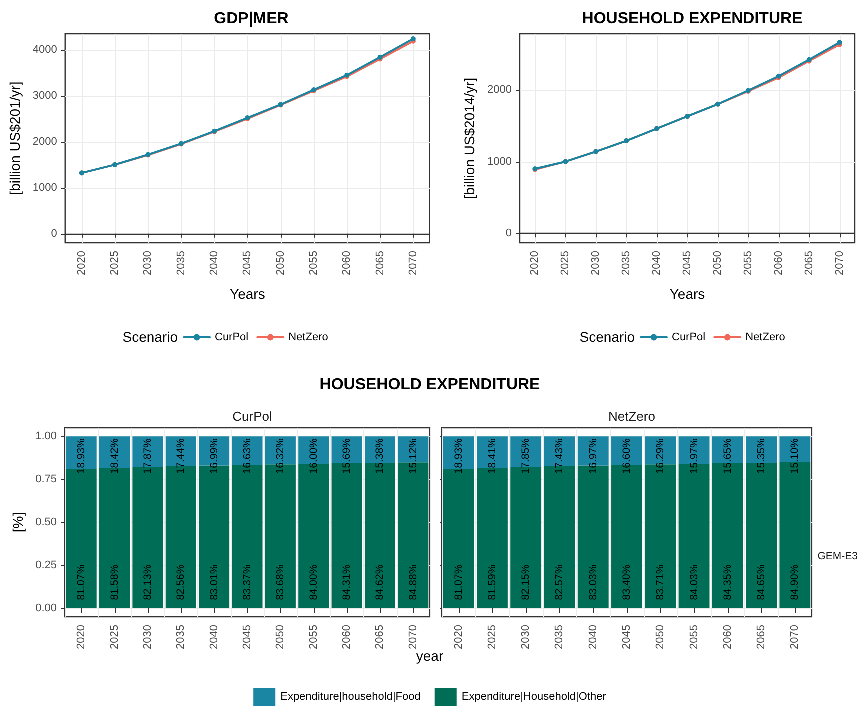  I want to click on data-label: 84.03%, so click(694, 582).